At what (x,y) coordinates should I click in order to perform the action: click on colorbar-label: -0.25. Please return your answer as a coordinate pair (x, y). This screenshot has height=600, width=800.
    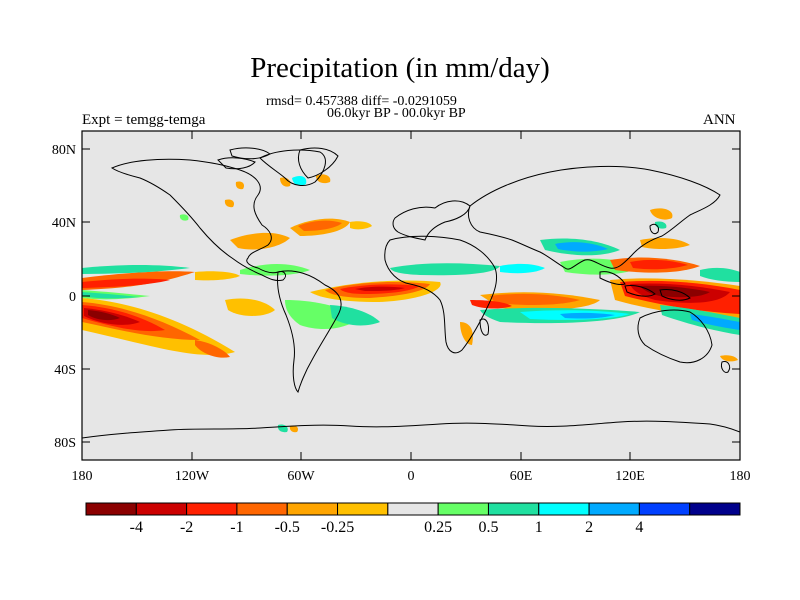
    Looking at the image, I should click on (337, 527).